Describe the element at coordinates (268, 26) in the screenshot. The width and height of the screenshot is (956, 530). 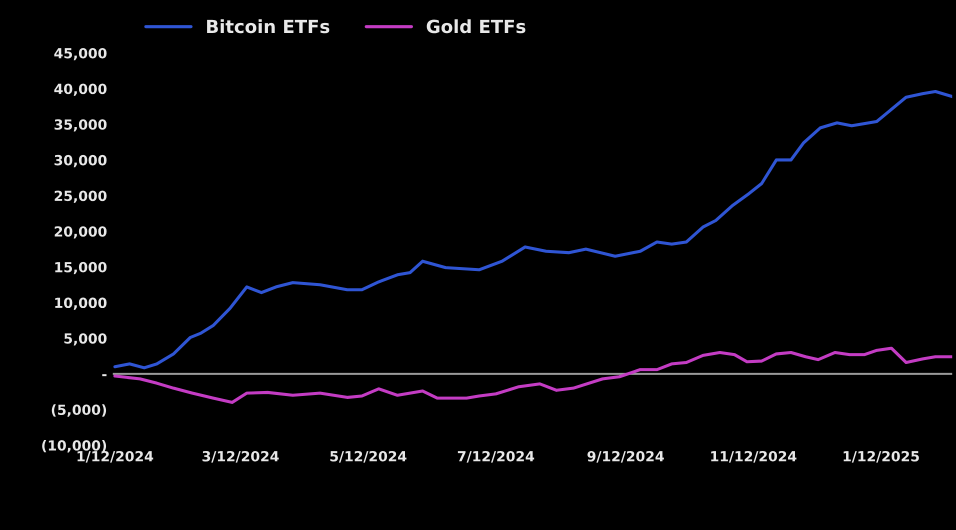
I see `legend-label: Bitcoin ETFs` at that location.